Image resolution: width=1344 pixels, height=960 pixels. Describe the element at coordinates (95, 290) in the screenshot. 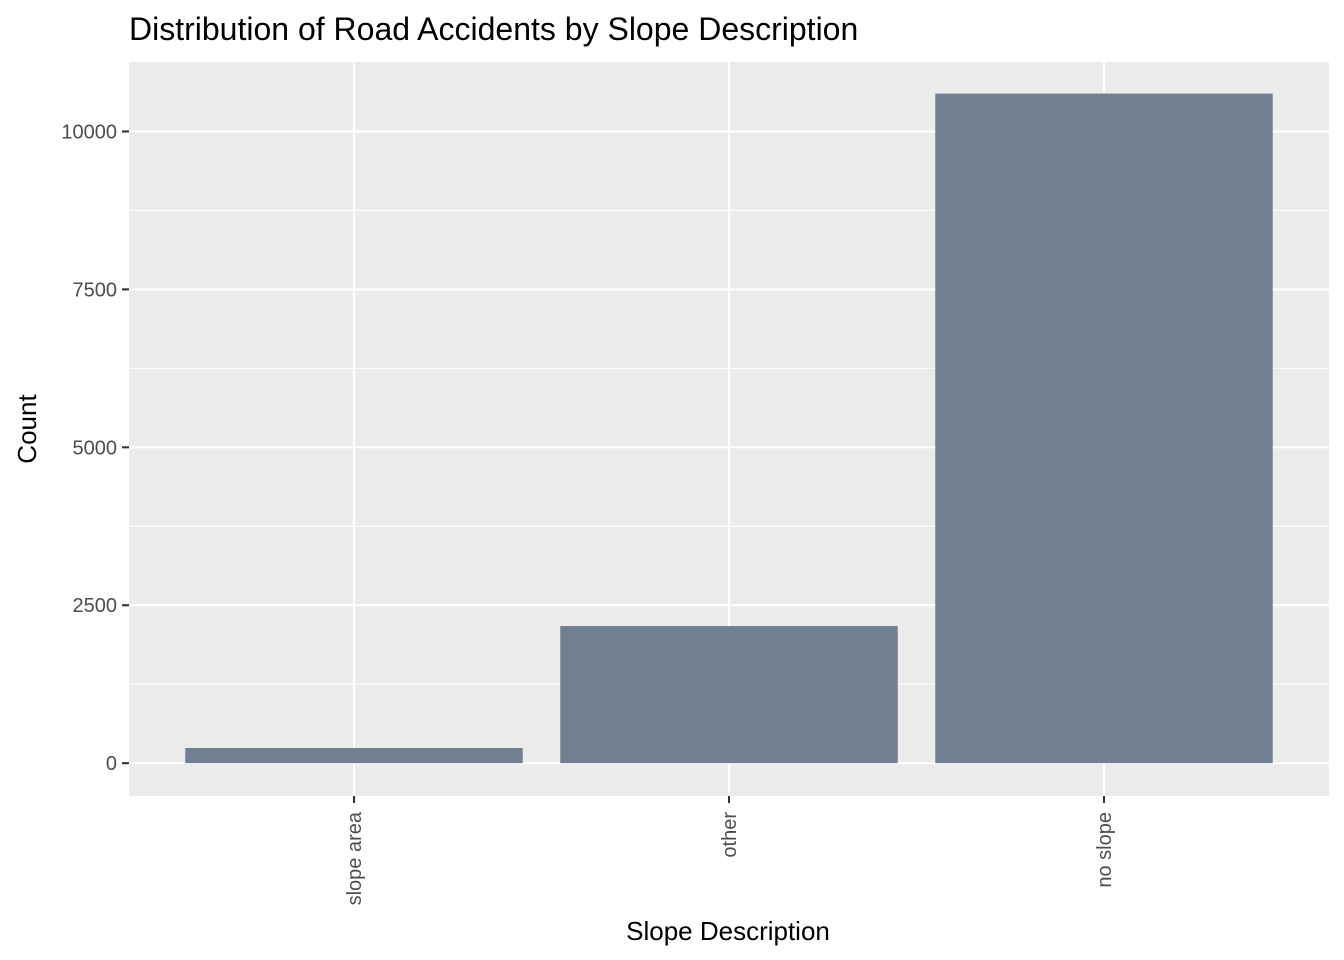

I see `y-tick-label: 7500` at that location.